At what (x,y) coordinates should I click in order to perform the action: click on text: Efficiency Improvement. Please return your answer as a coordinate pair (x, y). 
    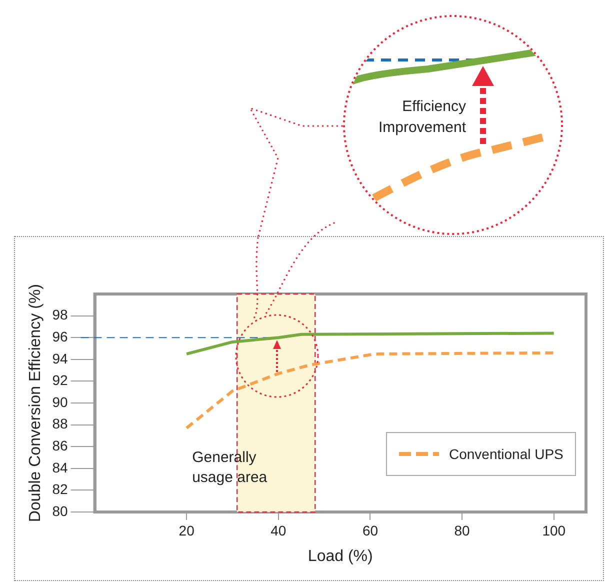
    Looking at the image, I should click on (421, 117).